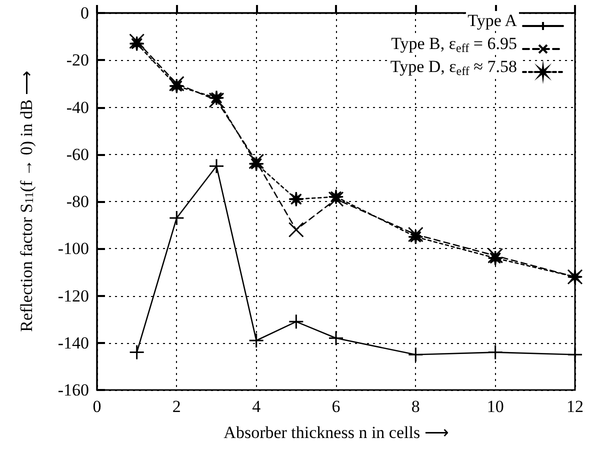 The image size is (601, 451). What do you see at coordinates (176, 406) in the screenshot?
I see `x-tick-label: 2` at bounding box center [176, 406].